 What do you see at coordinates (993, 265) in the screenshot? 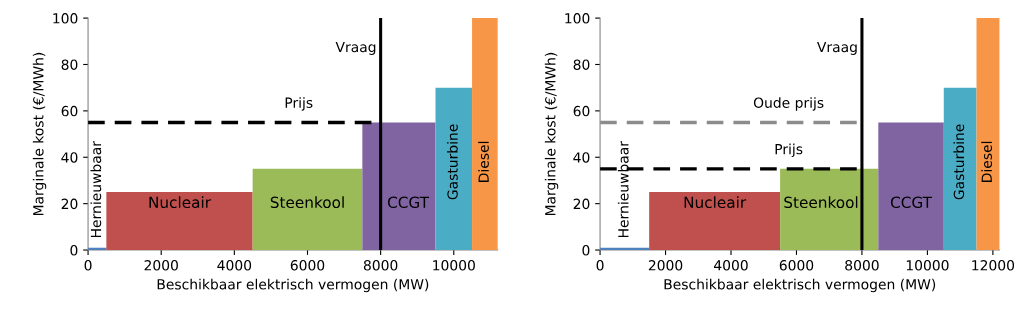
I see `x-tick-label: 12000` at bounding box center [993, 265].